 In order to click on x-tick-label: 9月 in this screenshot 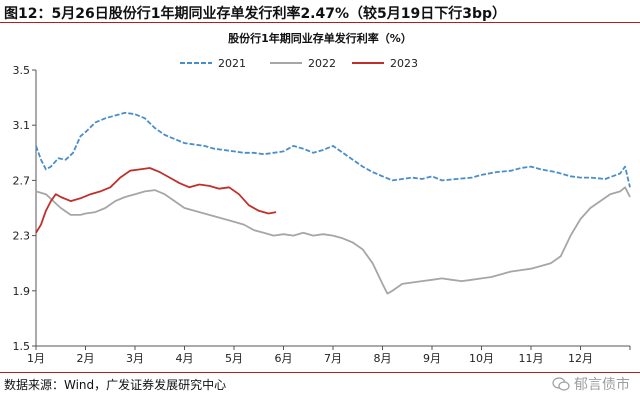, I will do `click(432, 358)`.